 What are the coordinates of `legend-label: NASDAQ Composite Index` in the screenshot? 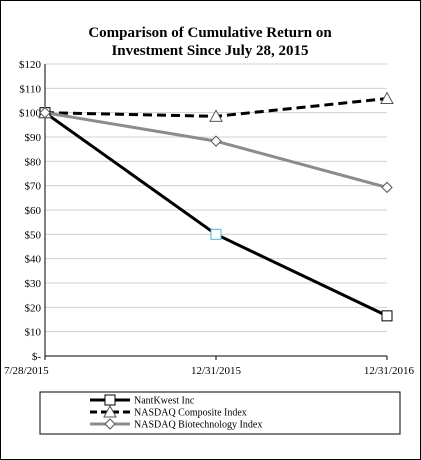 It's located at (190, 413).